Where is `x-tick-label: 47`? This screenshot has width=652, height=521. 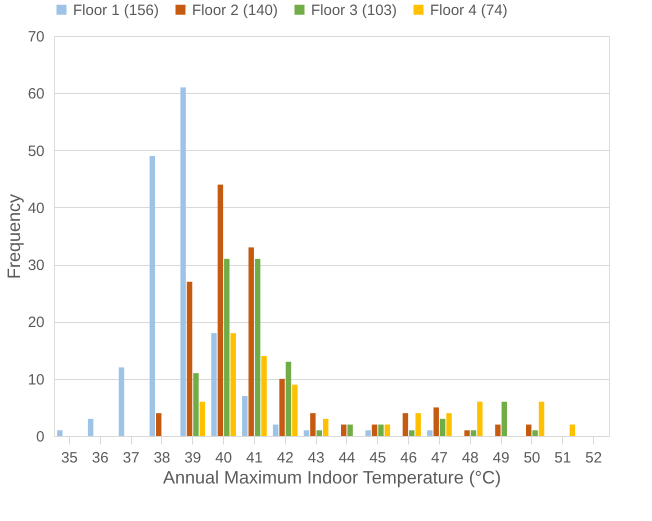
x-tick-label: 47 is located at coordinates (439, 458).